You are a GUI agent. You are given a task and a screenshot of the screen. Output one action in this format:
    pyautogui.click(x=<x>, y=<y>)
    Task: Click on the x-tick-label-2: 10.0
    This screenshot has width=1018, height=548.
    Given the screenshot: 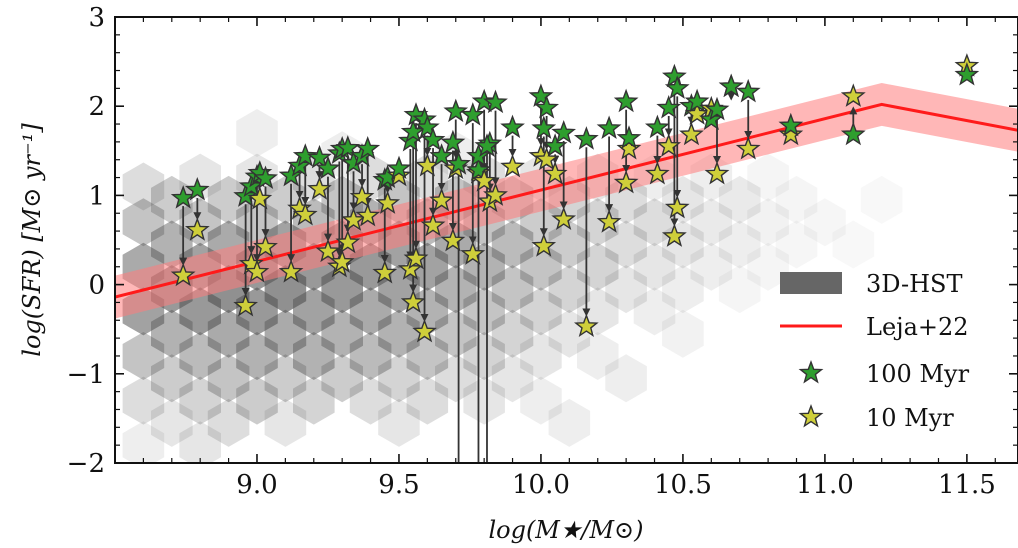 What is the action you would take?
    pyautogui.click(x=541, y=485)
    